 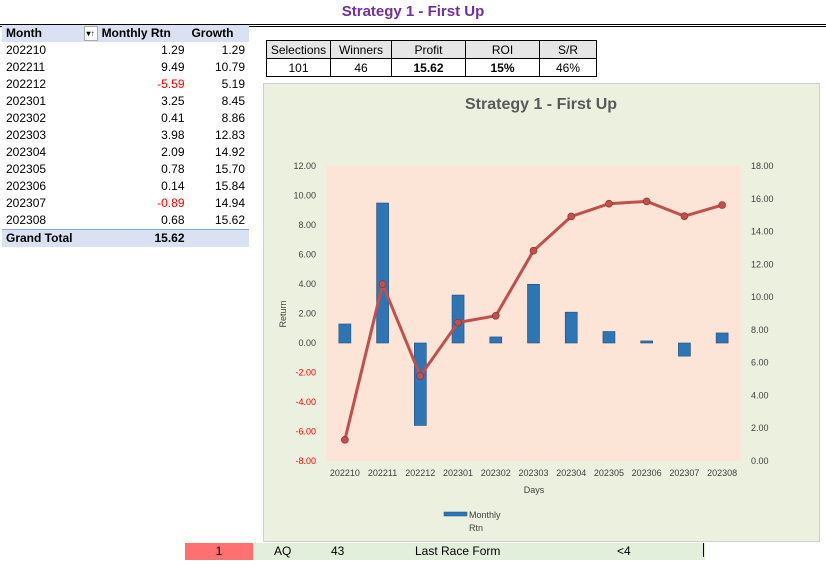 I want to click on y2-tick-label: 14.00, so click(x=762, y=232).